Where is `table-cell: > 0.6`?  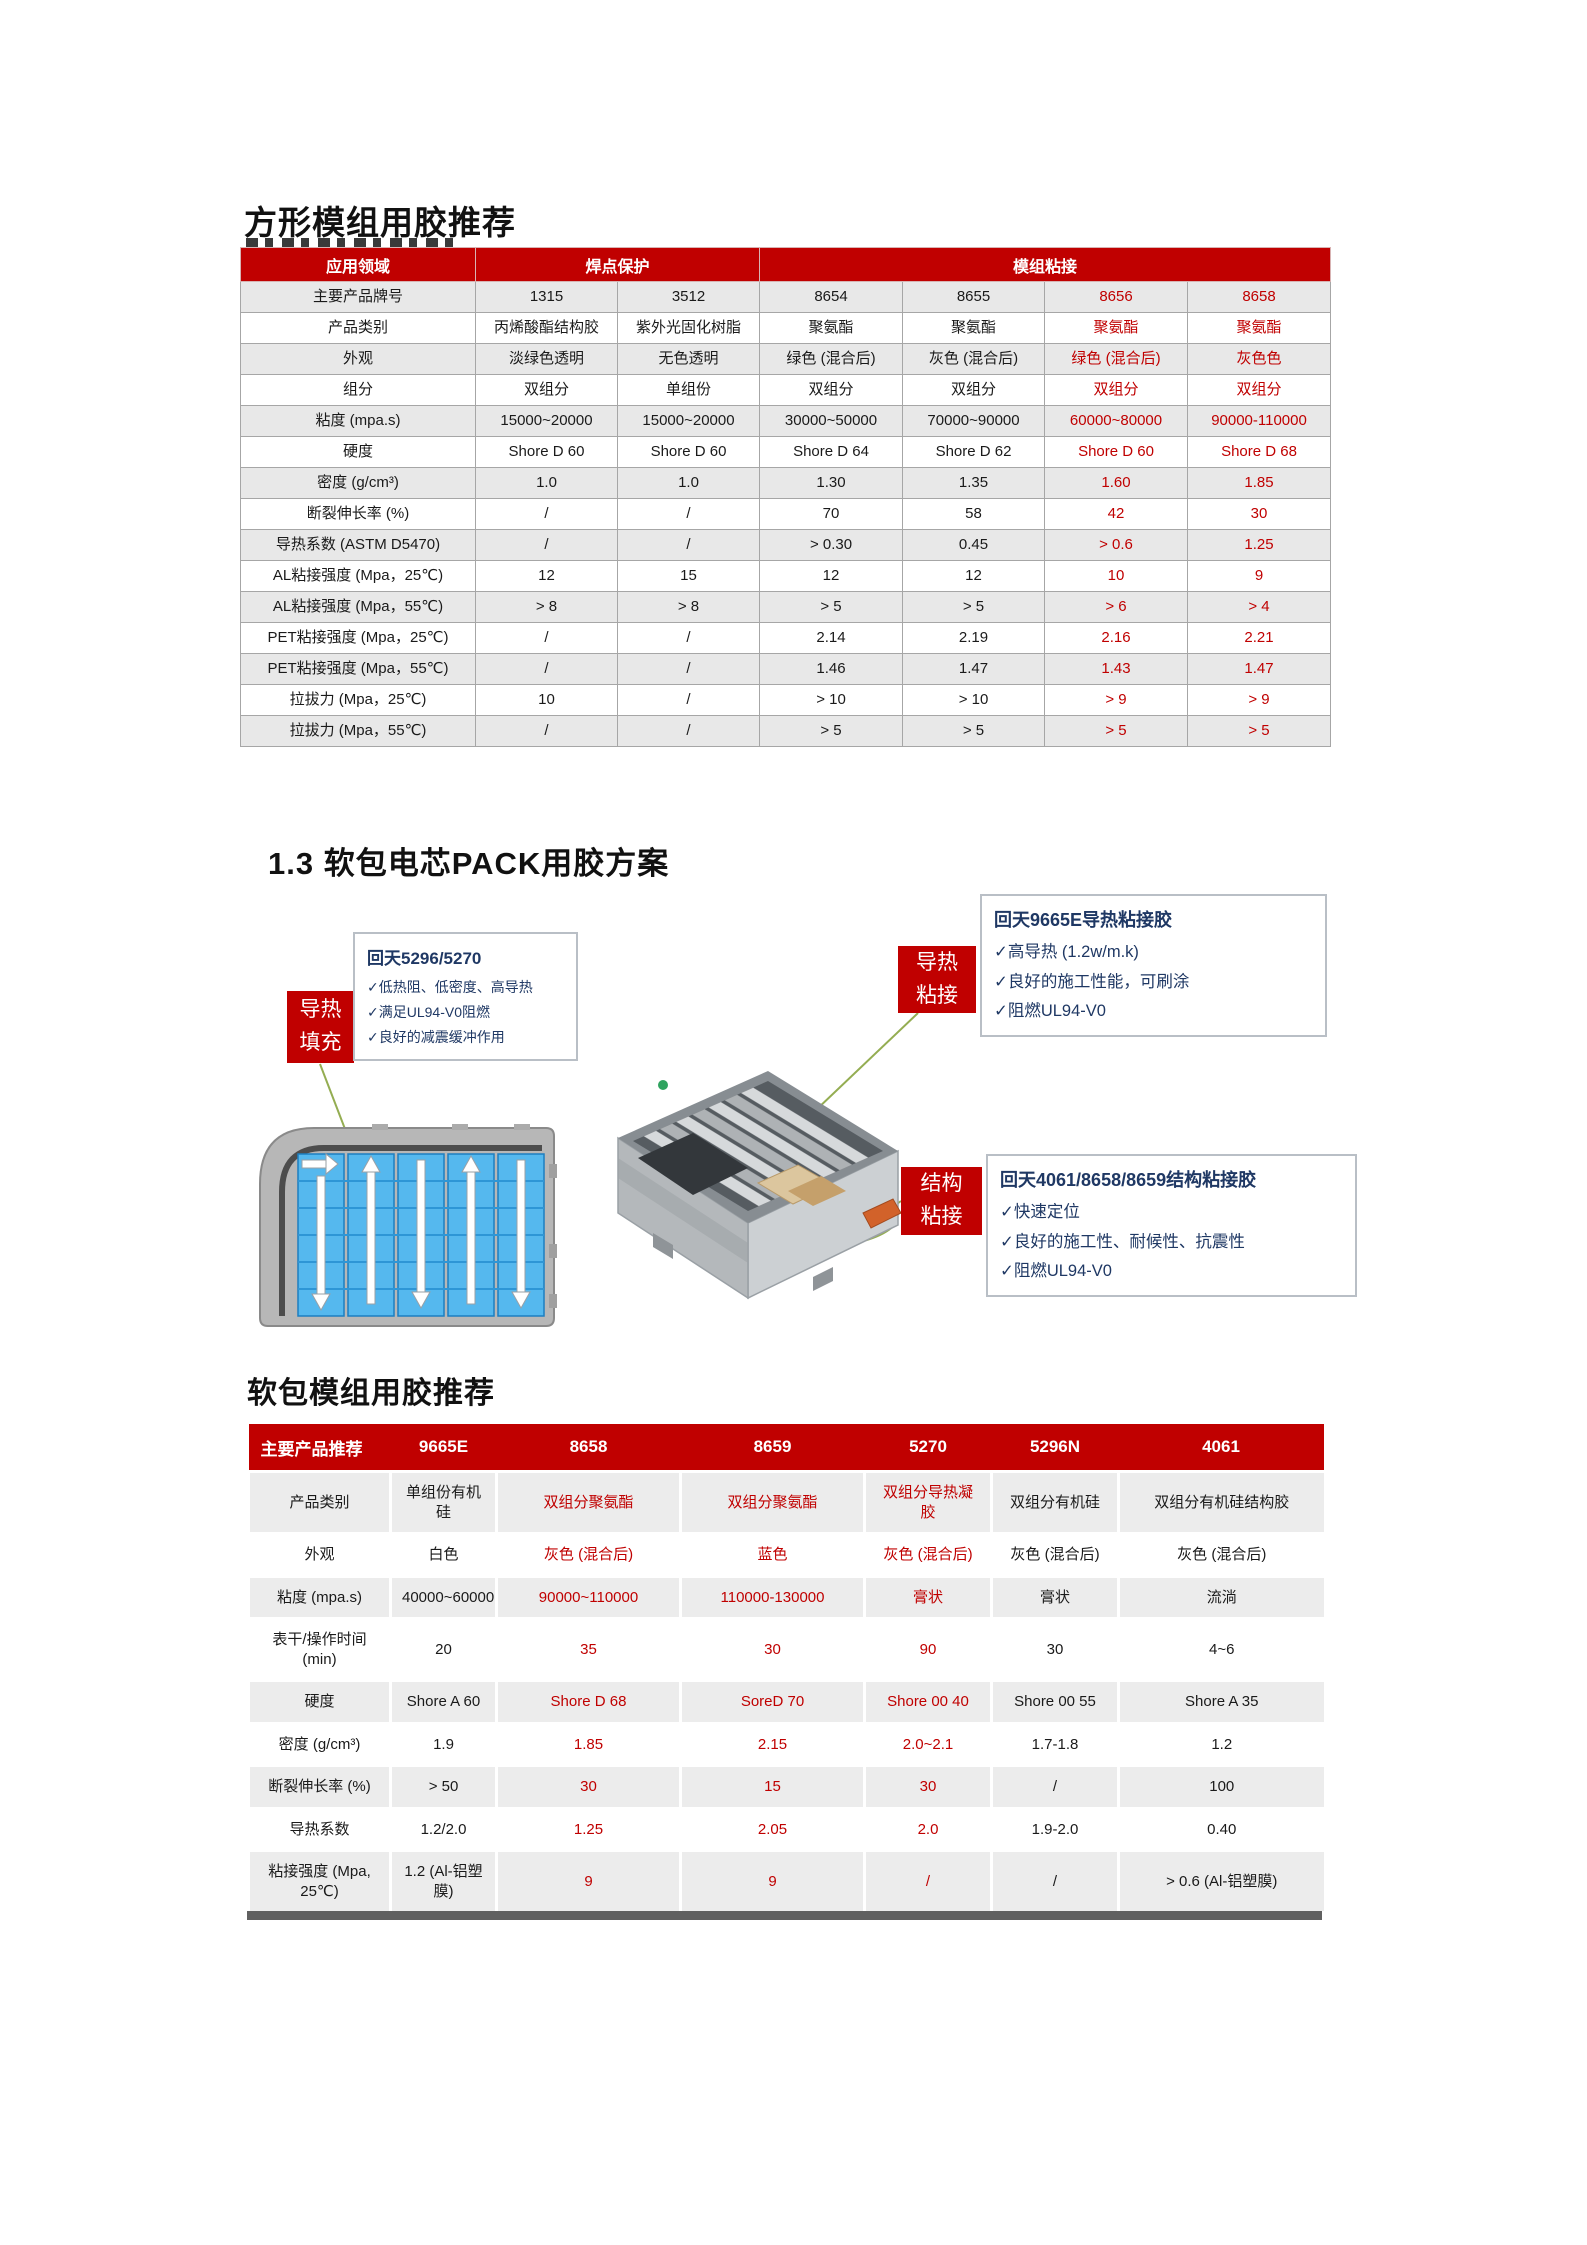 table-cell: > 0.6 is located at coordinates (1116, 545).